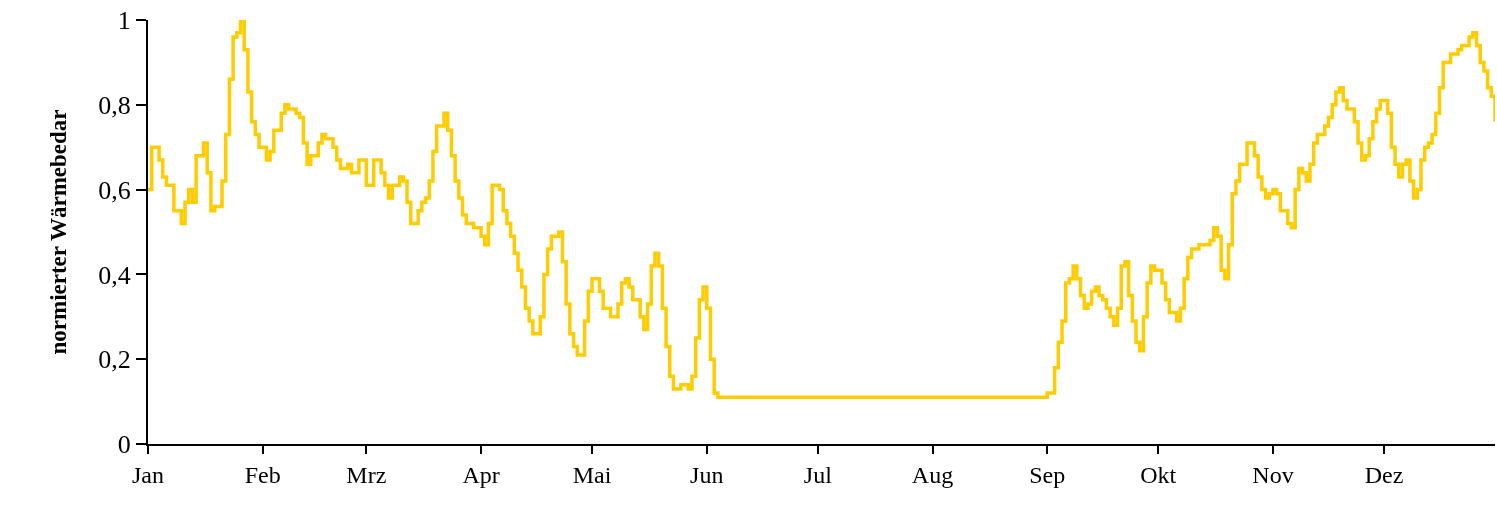  Describe the element at coordinates (114, 360) in the screenshot. I see `y-tick-label: 0,2` at that location.